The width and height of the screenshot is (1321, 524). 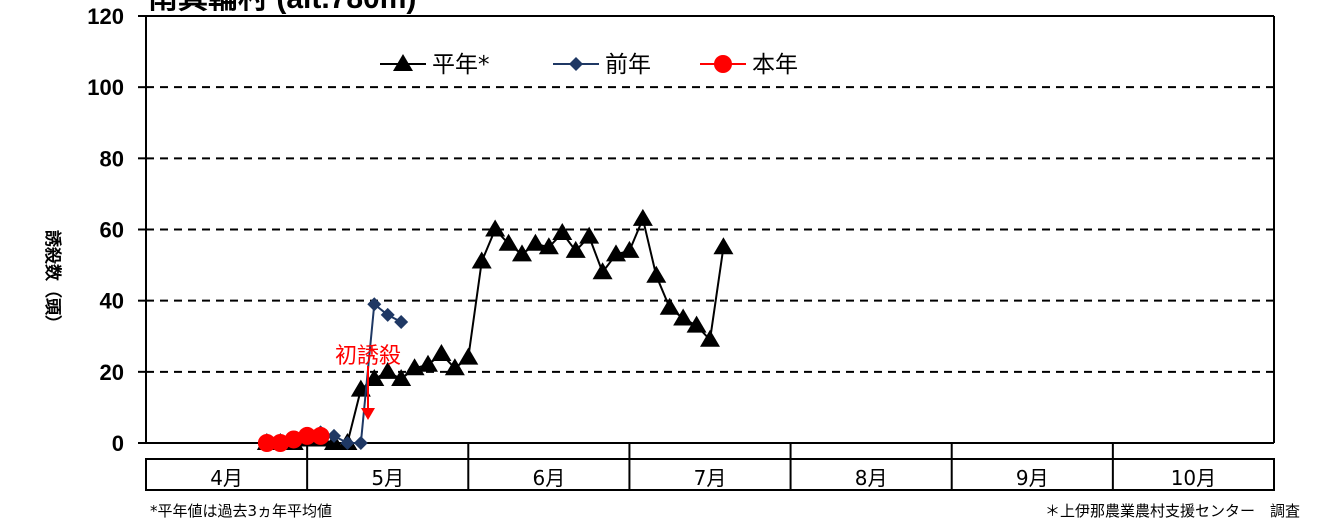 I want to click on footnote-left: *平年値は過去3ヵ年平均値, so click(x=241, y=511).